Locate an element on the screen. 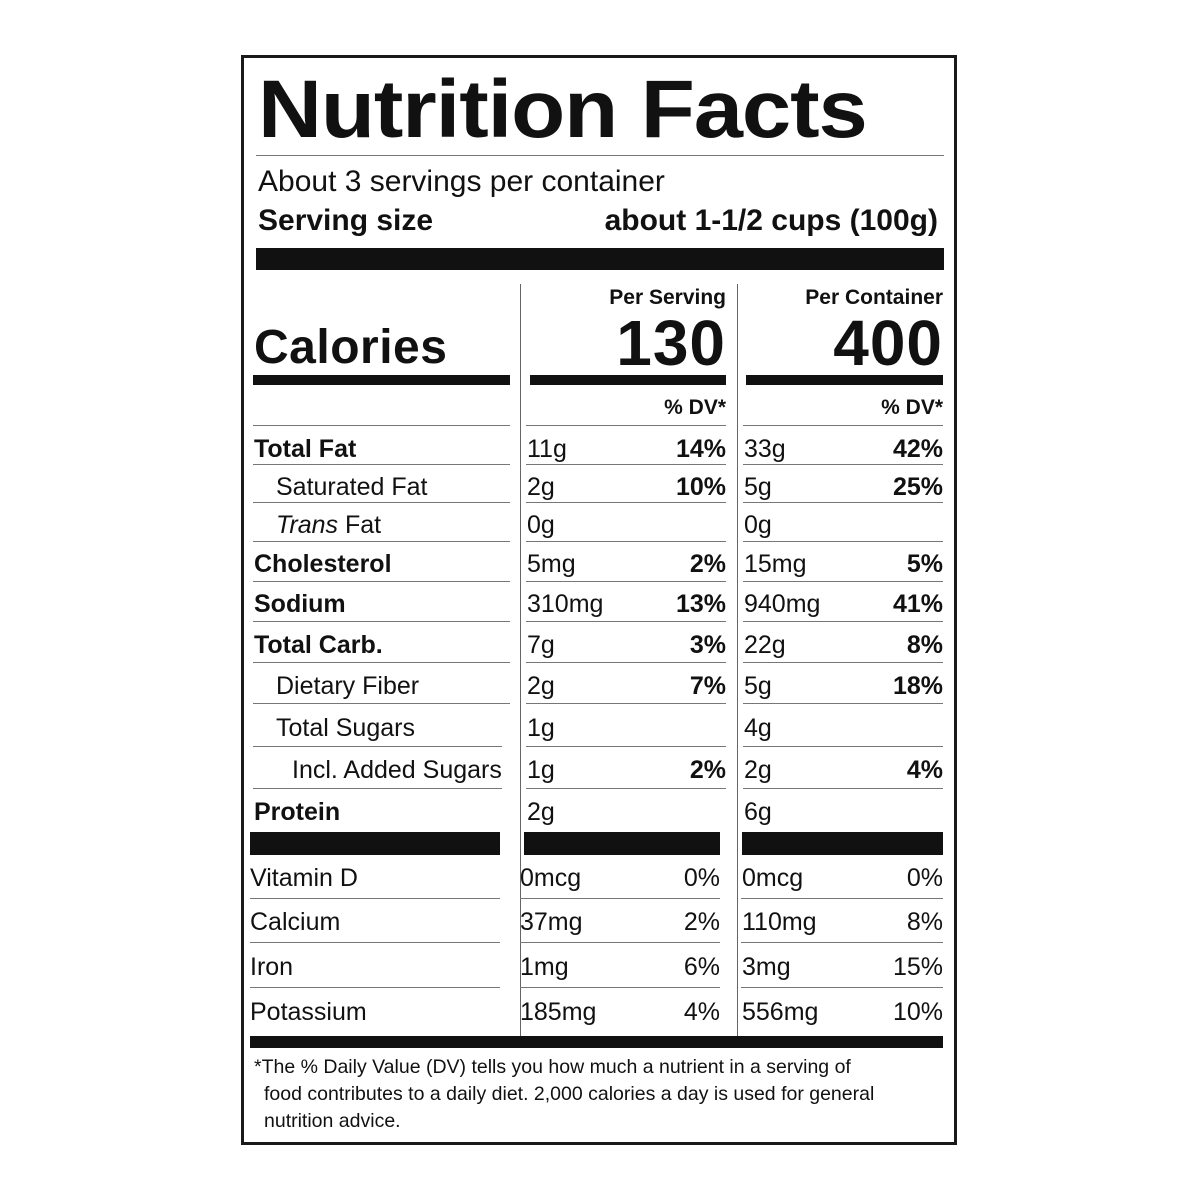 This screenshot has width=1200, height=1200. serving-amount: 5mg is located at coordinates (551, 564).